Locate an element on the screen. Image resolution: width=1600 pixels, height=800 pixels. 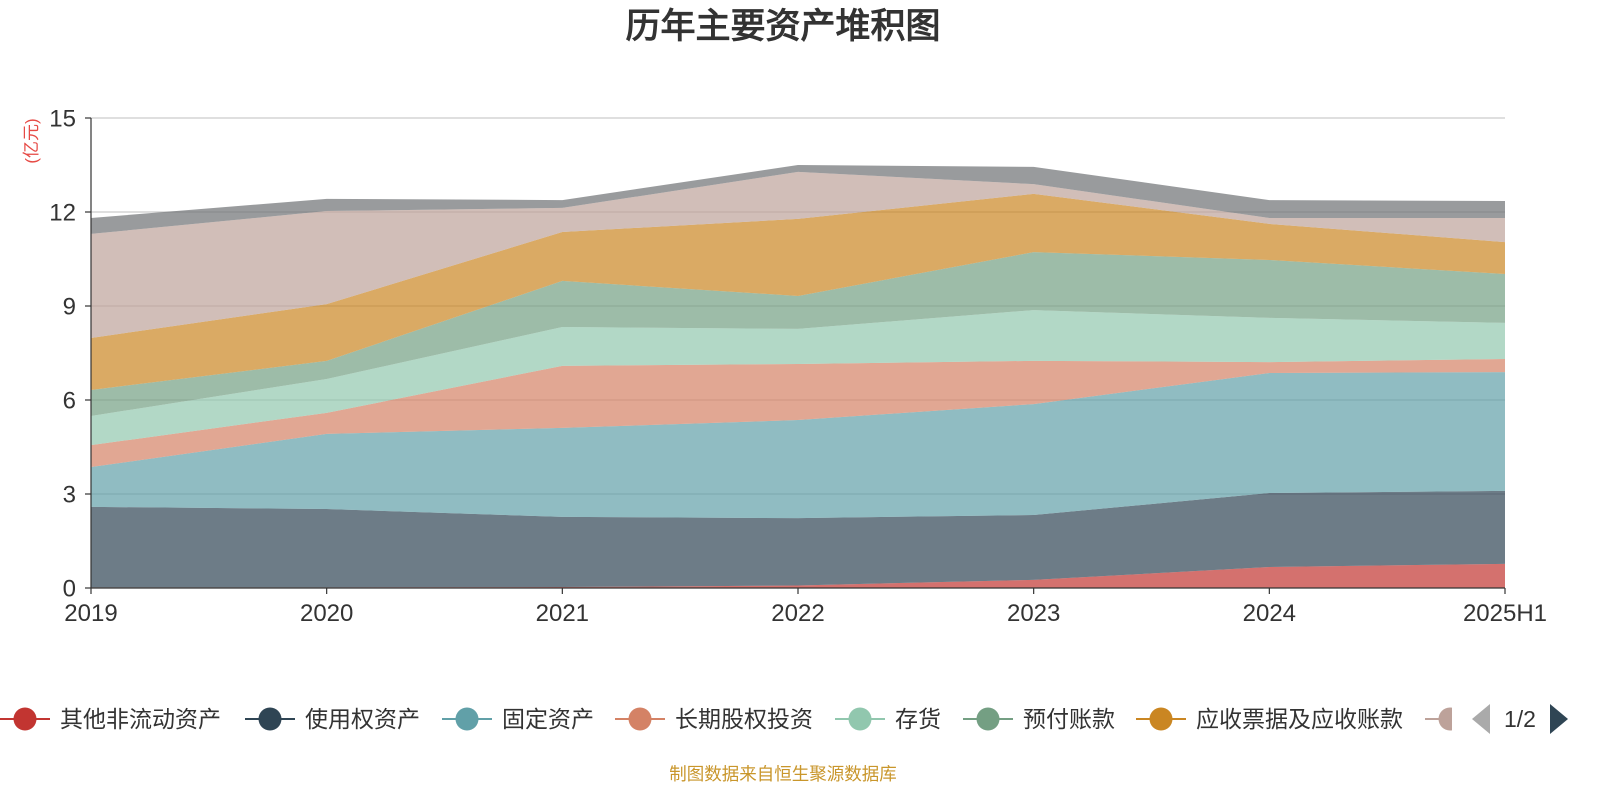
legend-label: 预付账款 is located at coordinates (1069, 719).